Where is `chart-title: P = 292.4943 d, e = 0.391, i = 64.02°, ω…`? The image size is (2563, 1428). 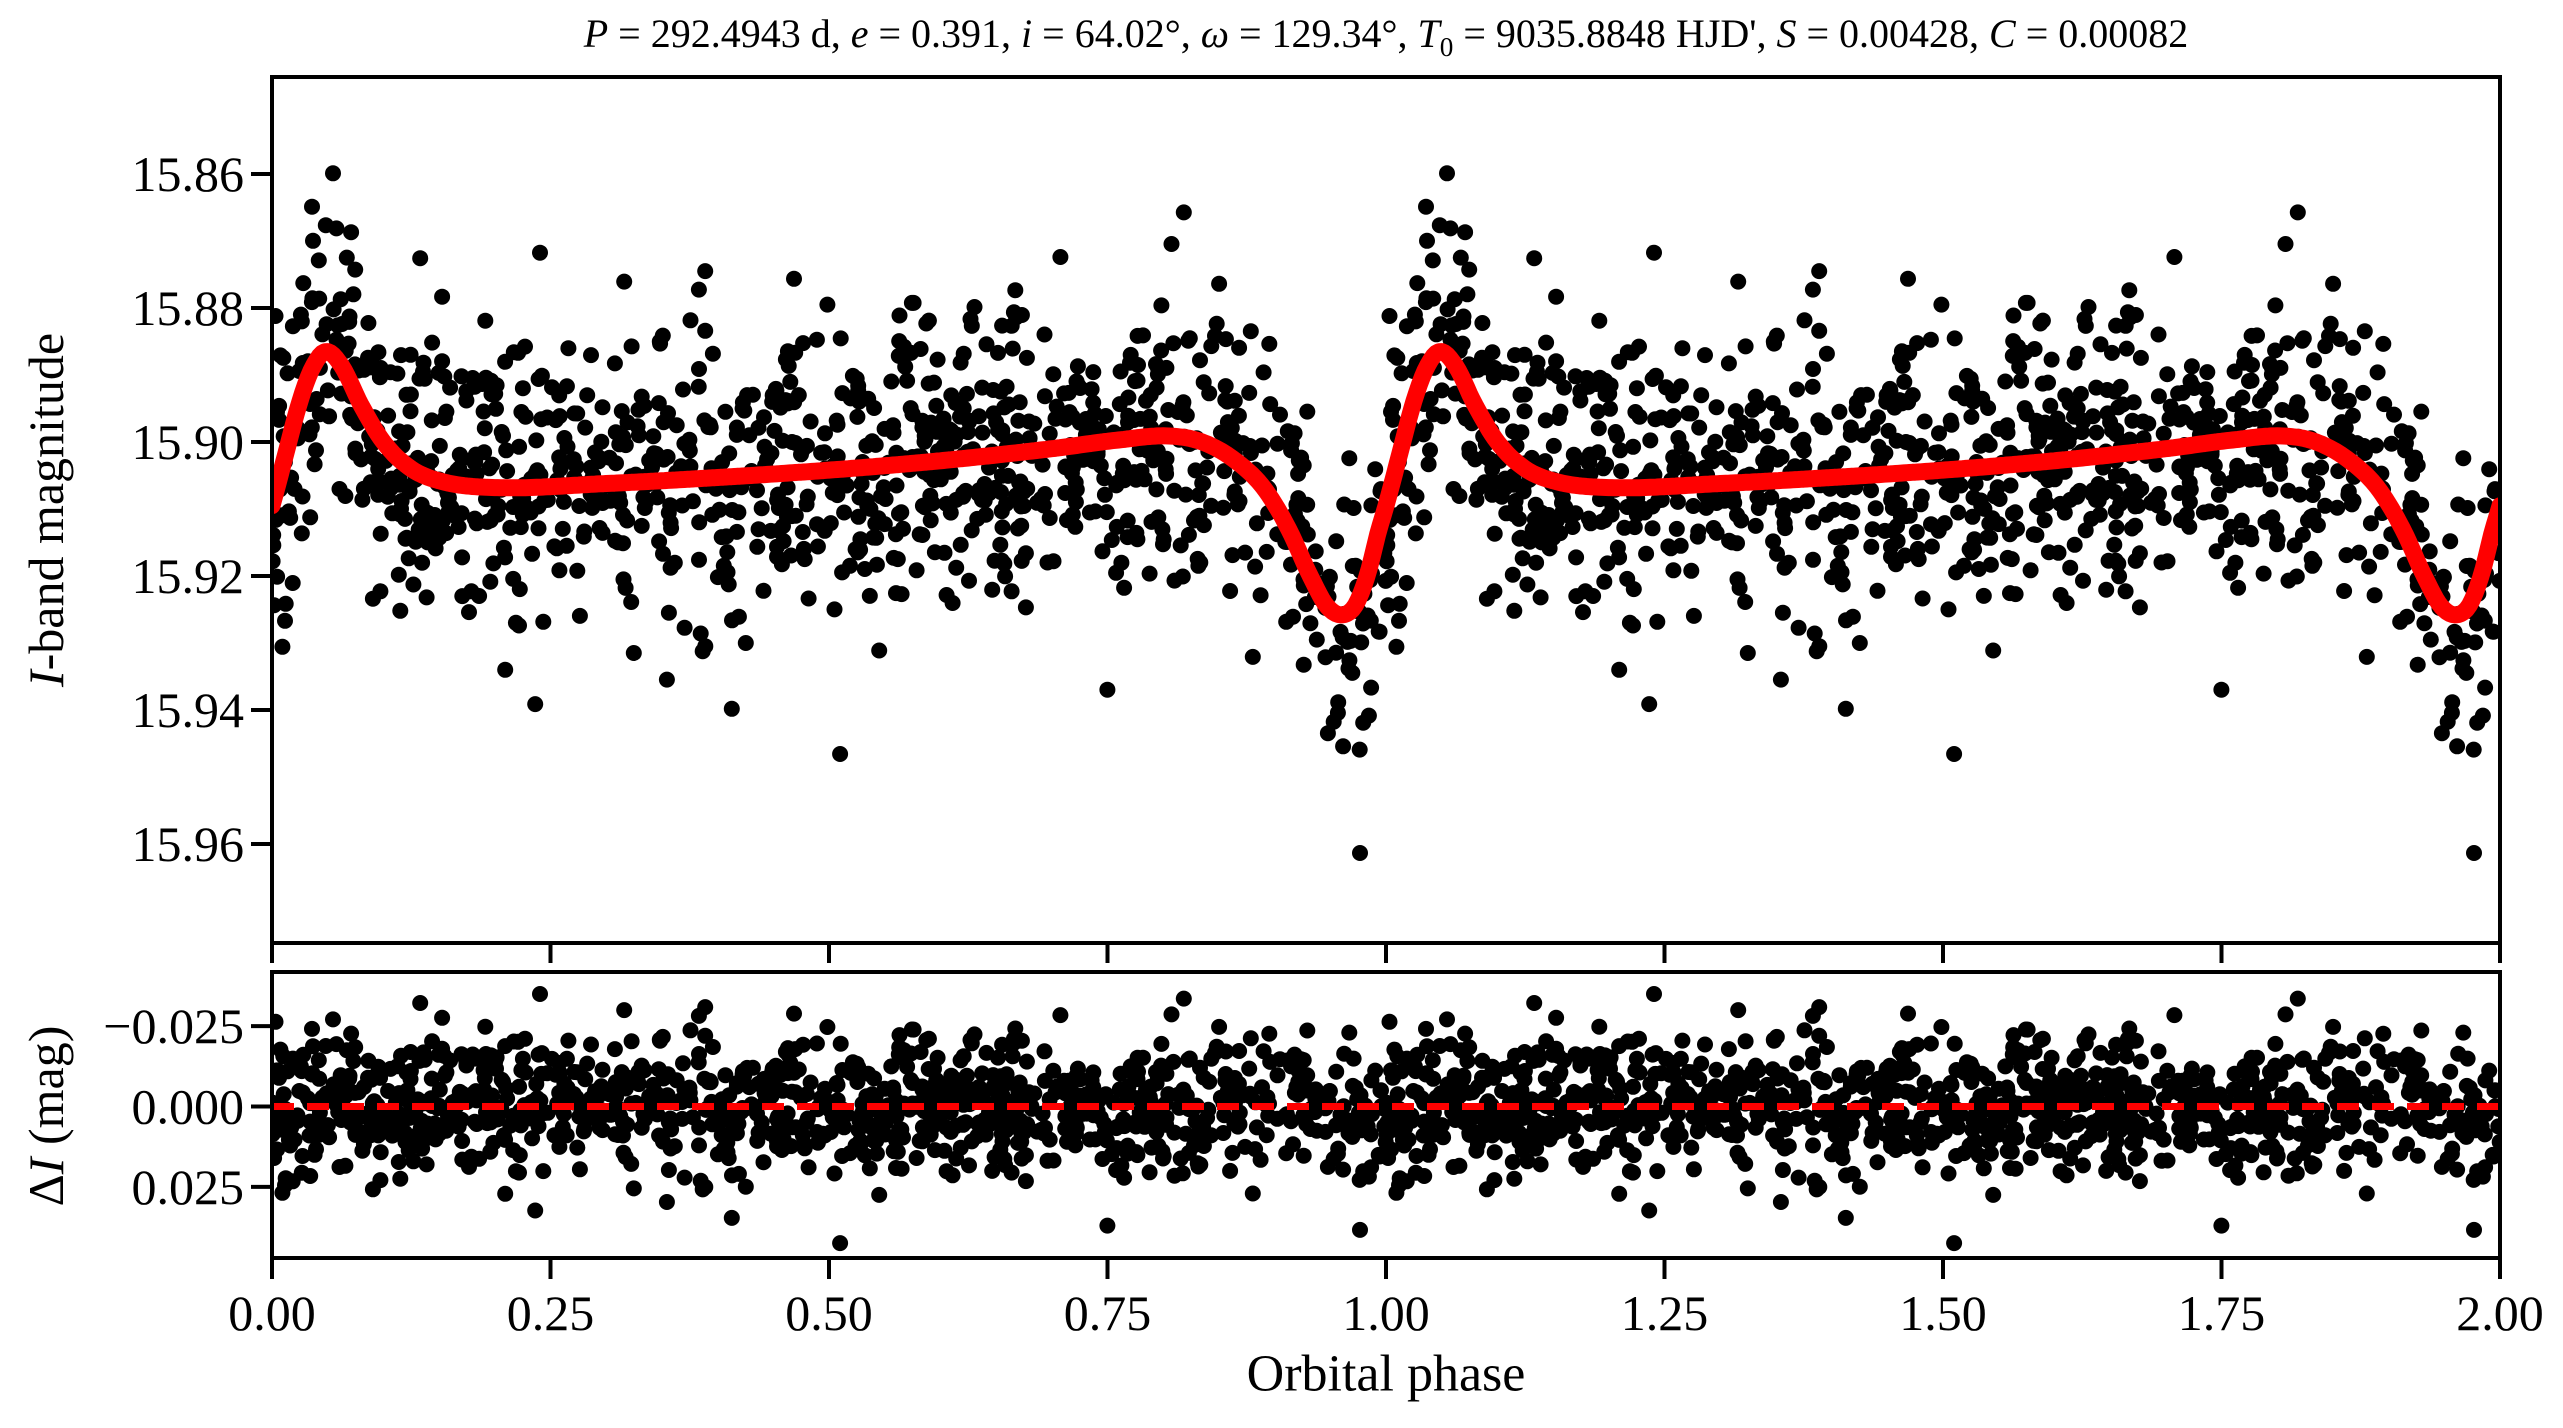 chart-title: P = 292.4943 d, e = 0.391, i = 64.02°, ω… is located at coordinates (1386, 36).